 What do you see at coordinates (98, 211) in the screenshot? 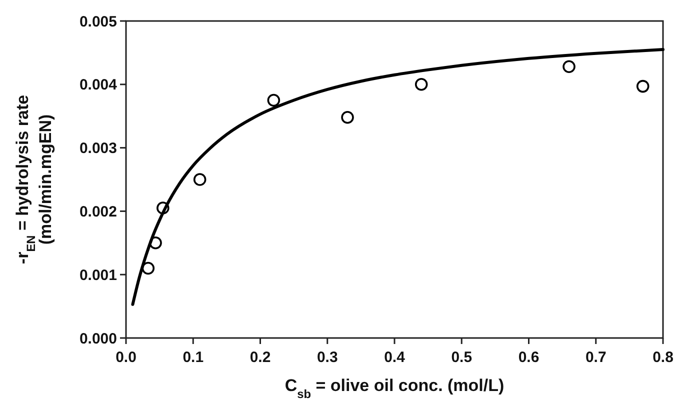
I see `y-tick-label: 0.002` at bounding box center [98, 211].